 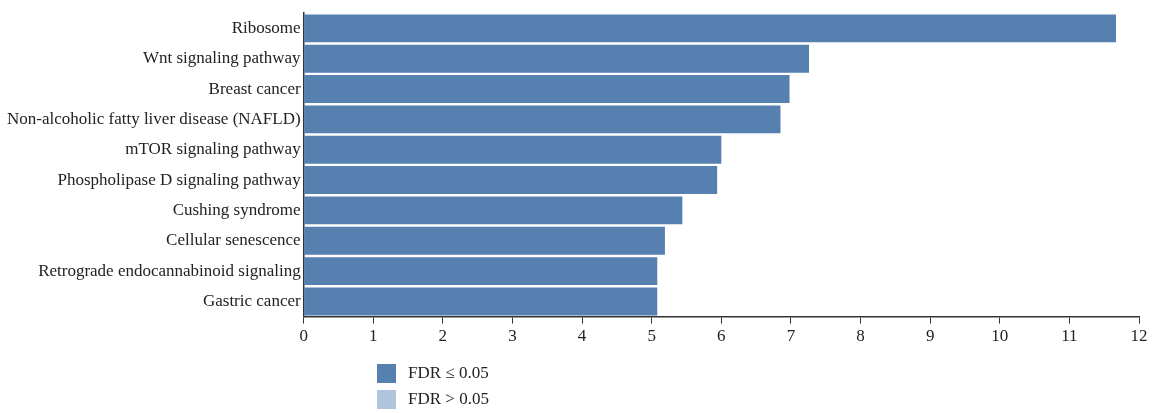 I want to click on legend-label: FDR ≤ 0.05, so click(x=448, y=373).